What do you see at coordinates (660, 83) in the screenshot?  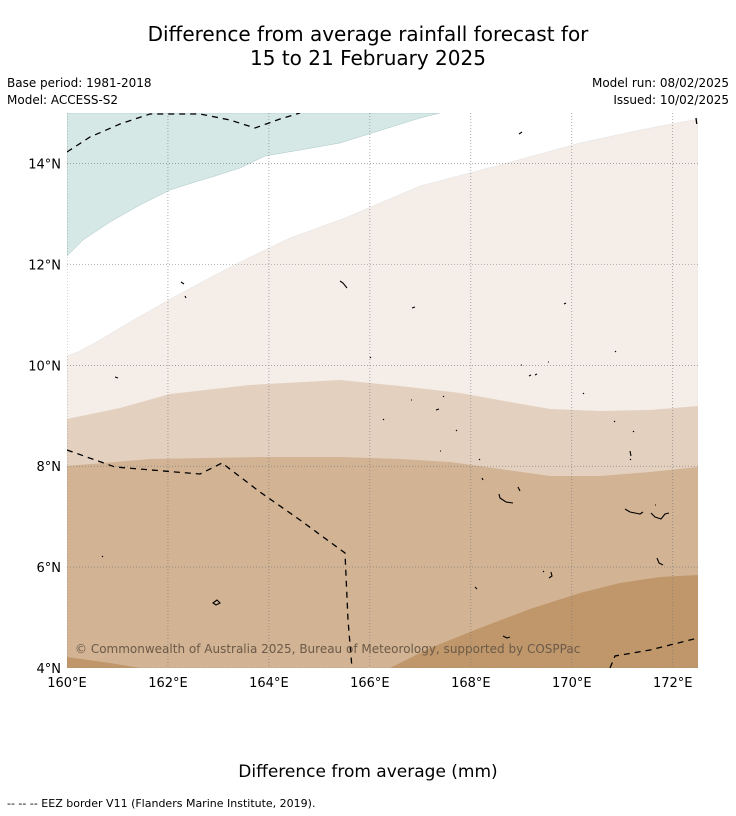 I see `model-run-label: Model run: 08/02/2025` at bounding box center [660, 83].